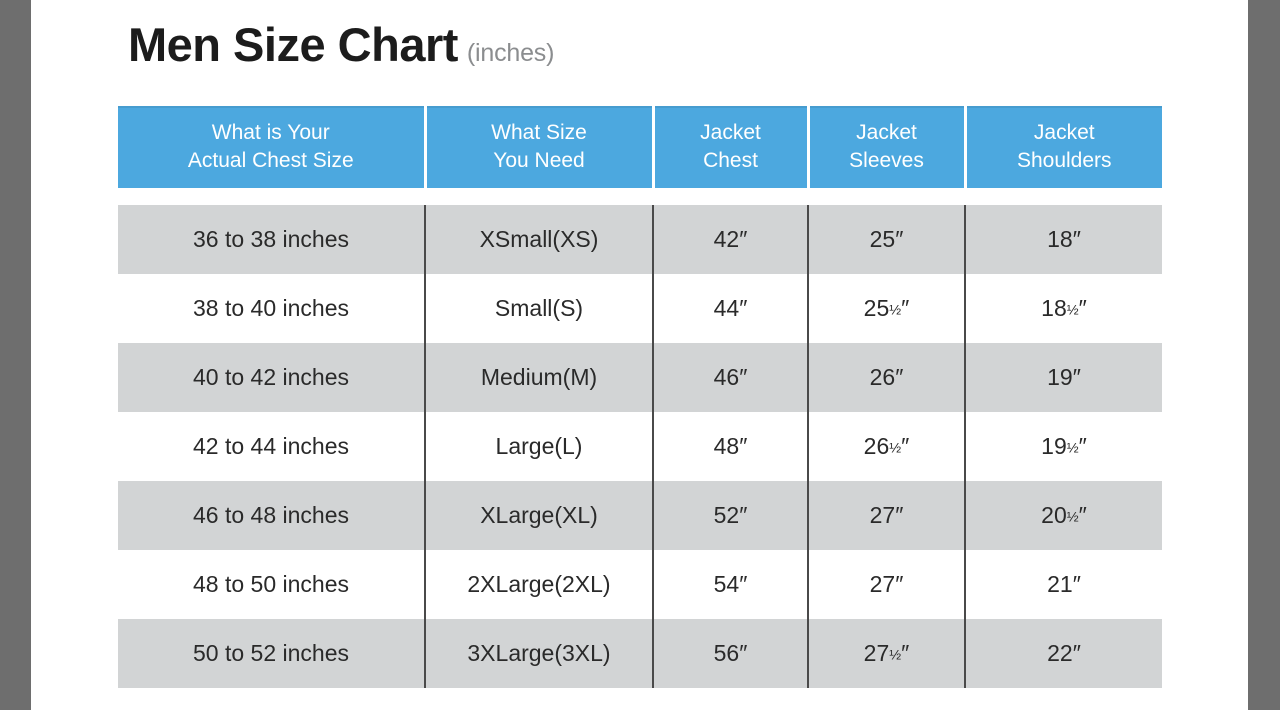  Describe the element at coordinates (270, 160) in the screenshot. I see `column-header-line2: Actual Chest Size` at that location.